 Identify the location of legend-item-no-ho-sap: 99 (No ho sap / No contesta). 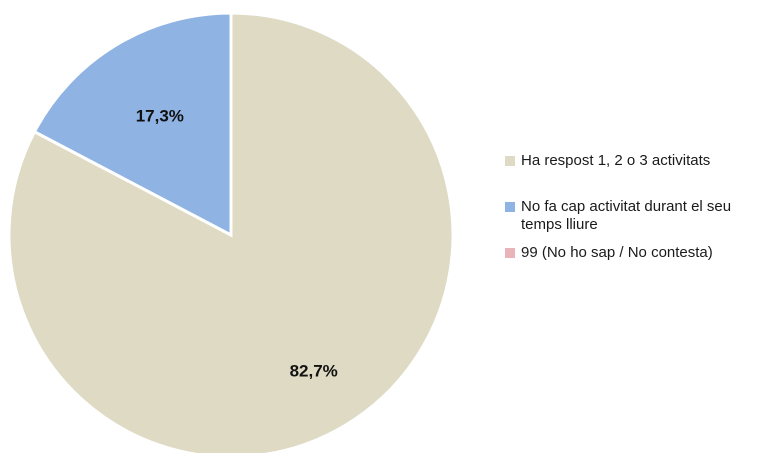
(636, 253).